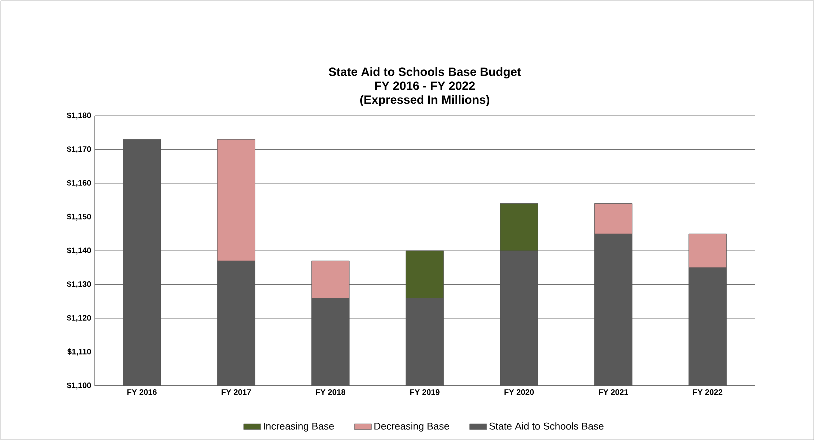 The width and height of the screenshot is (815, 441). What do you see at coordinates (425, 87) in the screenshot?
I see `chart-title: State Aid to Schools Base Budget FY 2016 - FY 2022 (Expressed In Millions)` at bounding box center [425, 87].